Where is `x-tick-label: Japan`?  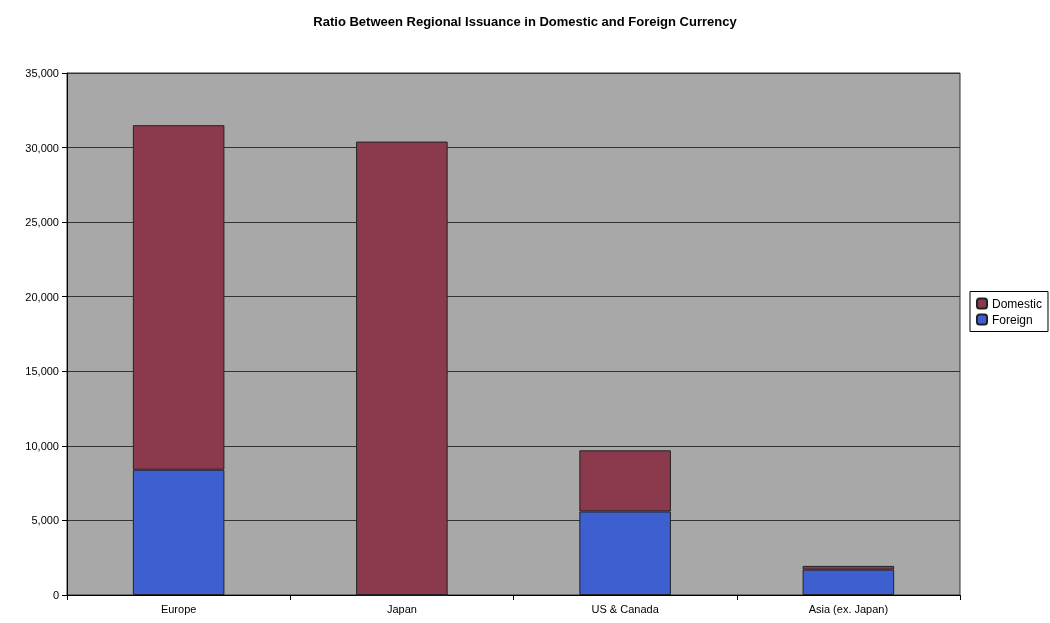 x-tick-label: Japan is located at coordinates (401, 608).